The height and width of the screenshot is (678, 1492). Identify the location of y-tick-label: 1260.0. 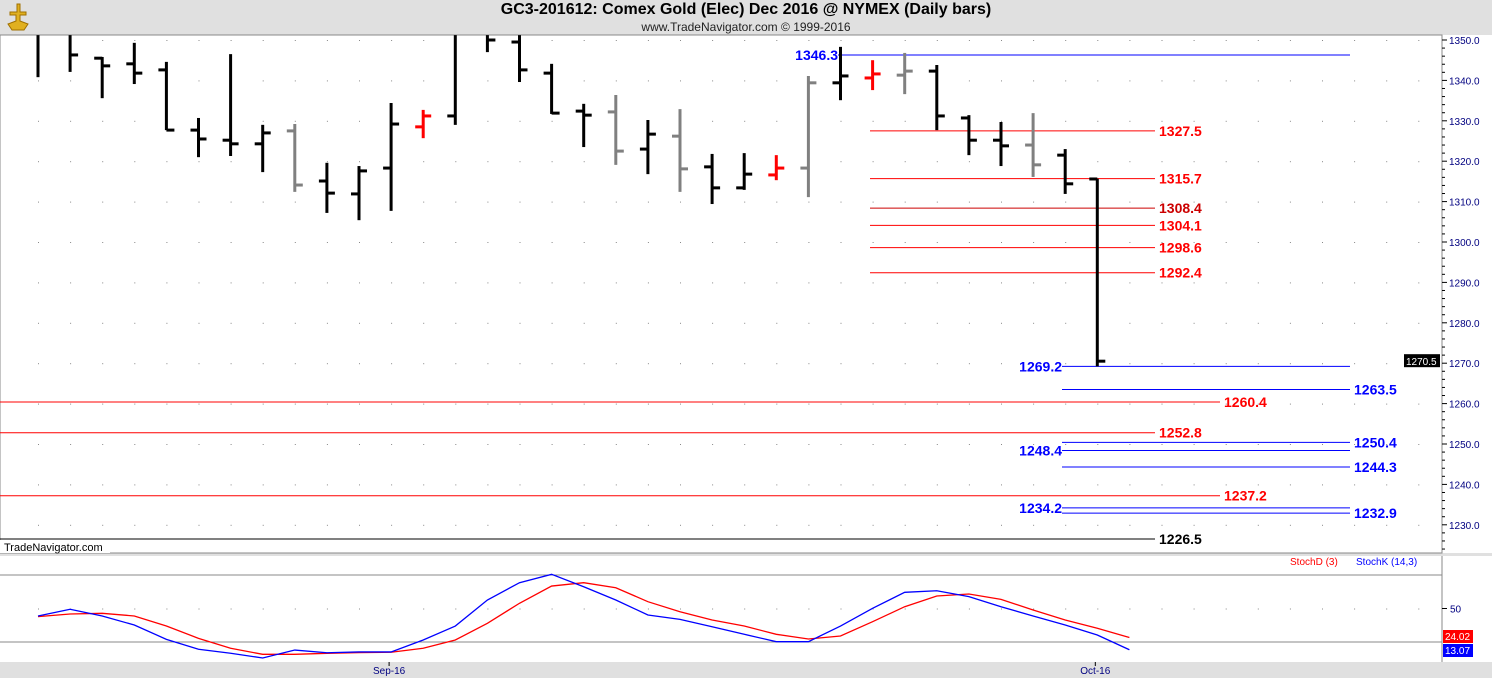
(1464, 405).